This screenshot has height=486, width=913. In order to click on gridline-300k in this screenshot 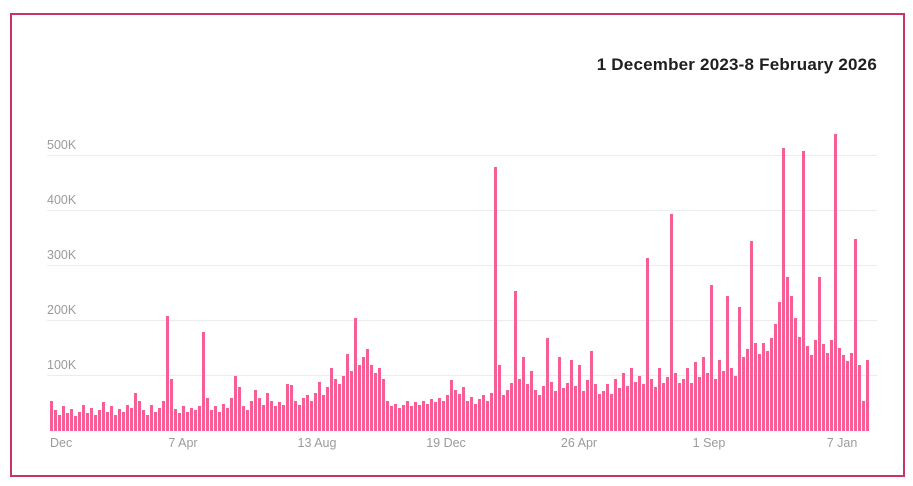, I will do `click(462, 265)`.